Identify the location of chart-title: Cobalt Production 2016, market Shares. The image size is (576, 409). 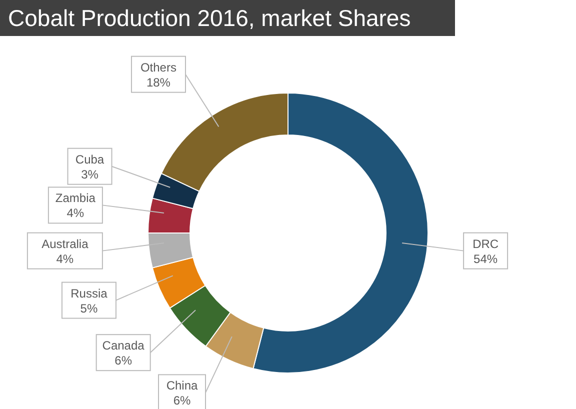
(227, 18).